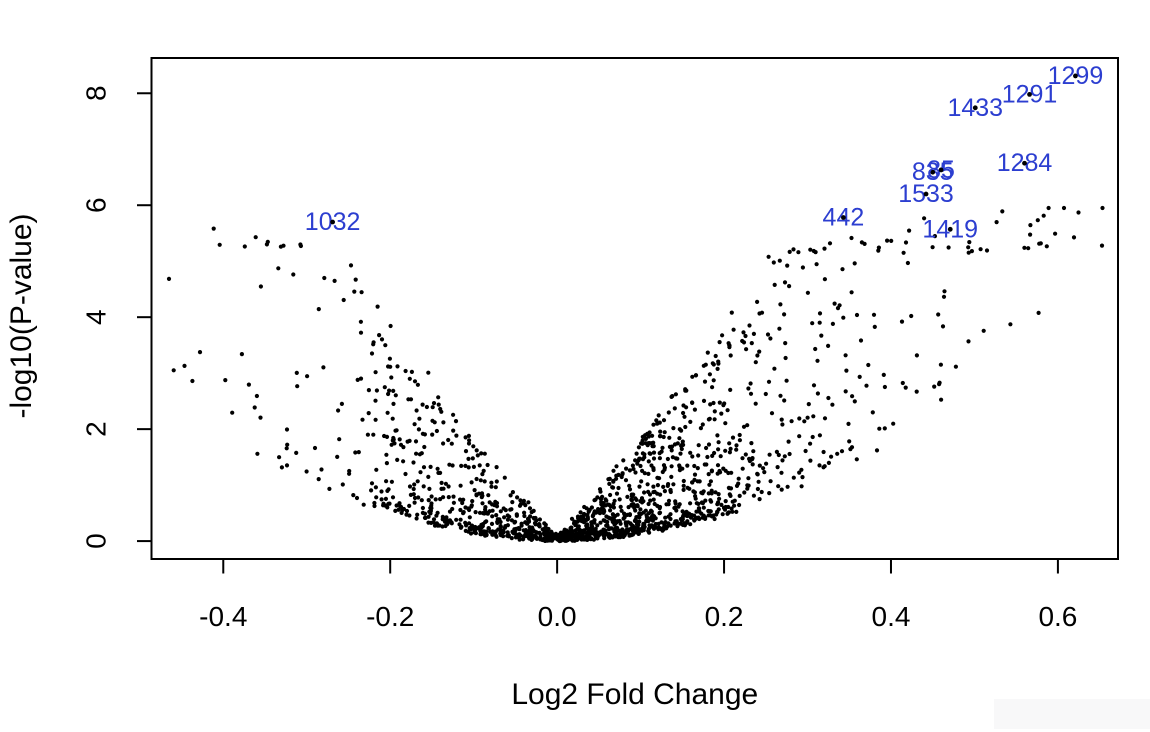 This screenshot has width=1150, height=732. Describe the element at coordinates (96, 317) in the screenshot. I see `y-tick-label: 4` at that location.